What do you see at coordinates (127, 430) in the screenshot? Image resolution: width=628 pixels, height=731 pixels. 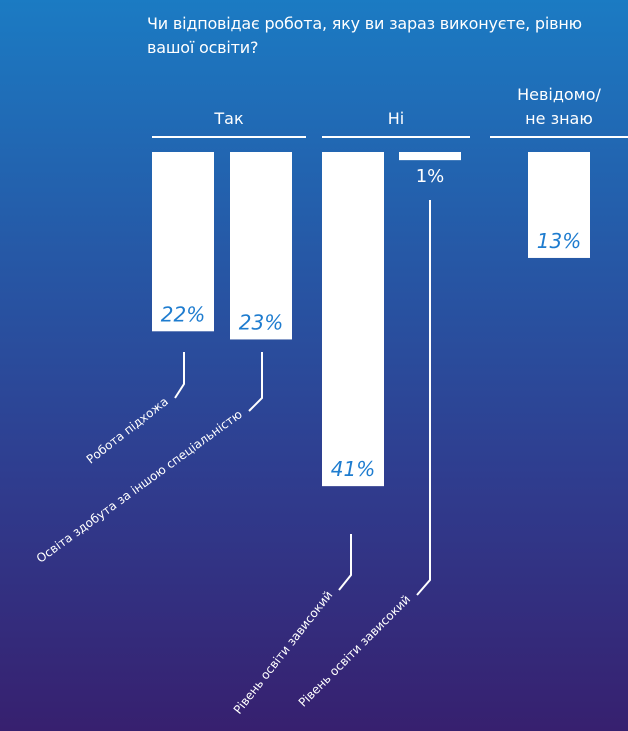 I see `bar-category-label-0-0: Робота підхожа` at bounding box center [127, 430].